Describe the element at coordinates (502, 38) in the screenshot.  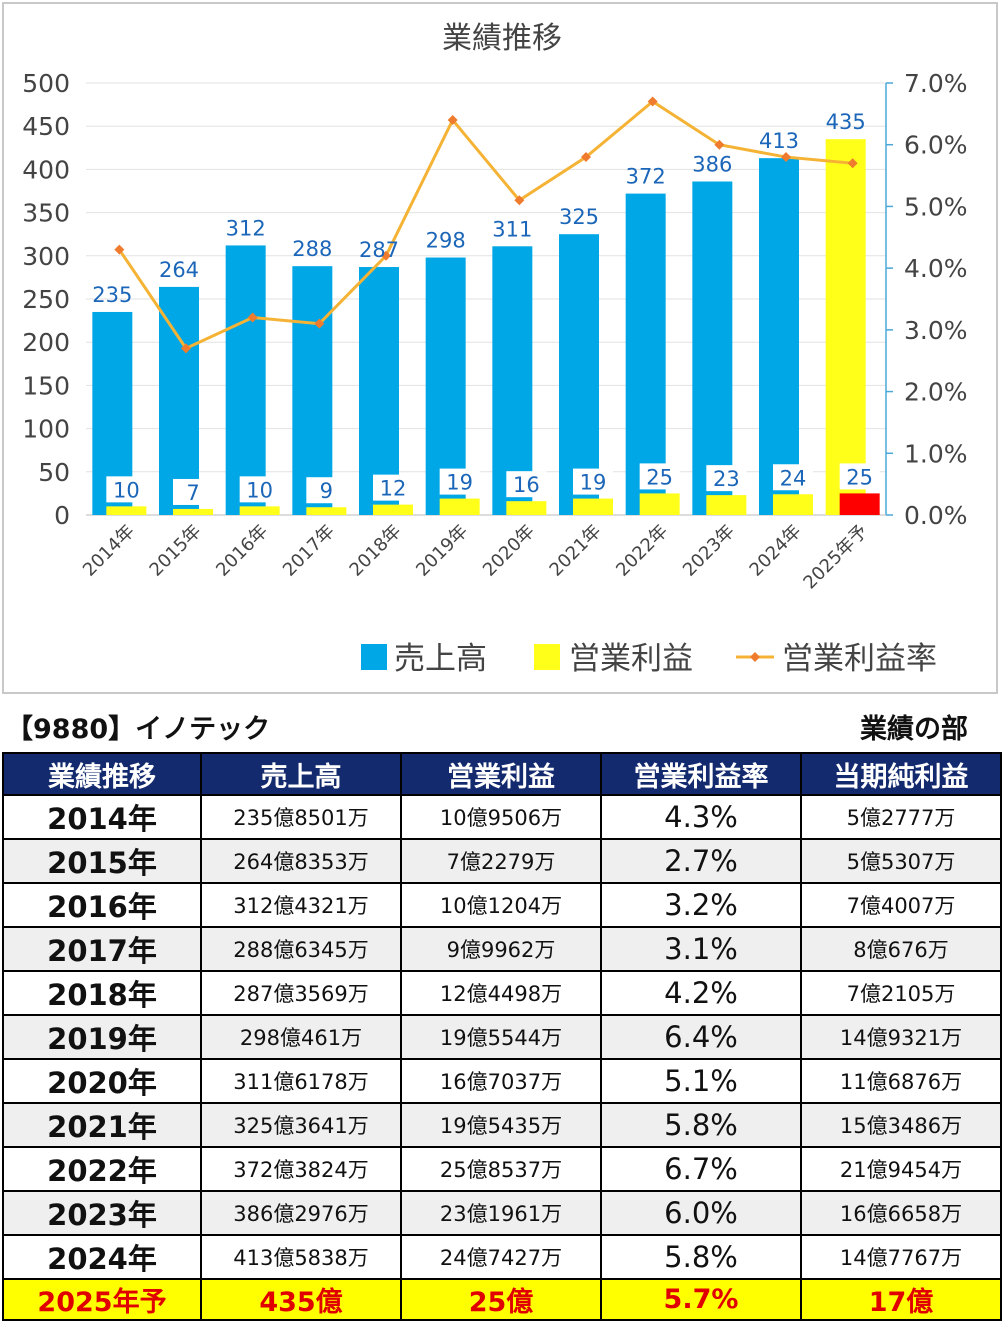
I see `chart-title: 業績推移` at that location.